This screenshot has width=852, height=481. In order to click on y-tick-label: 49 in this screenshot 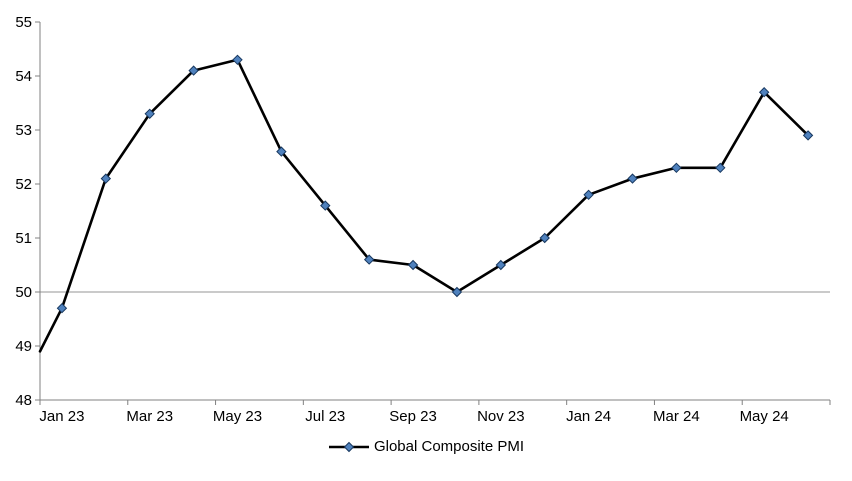, I will do `click(23, 346)`.